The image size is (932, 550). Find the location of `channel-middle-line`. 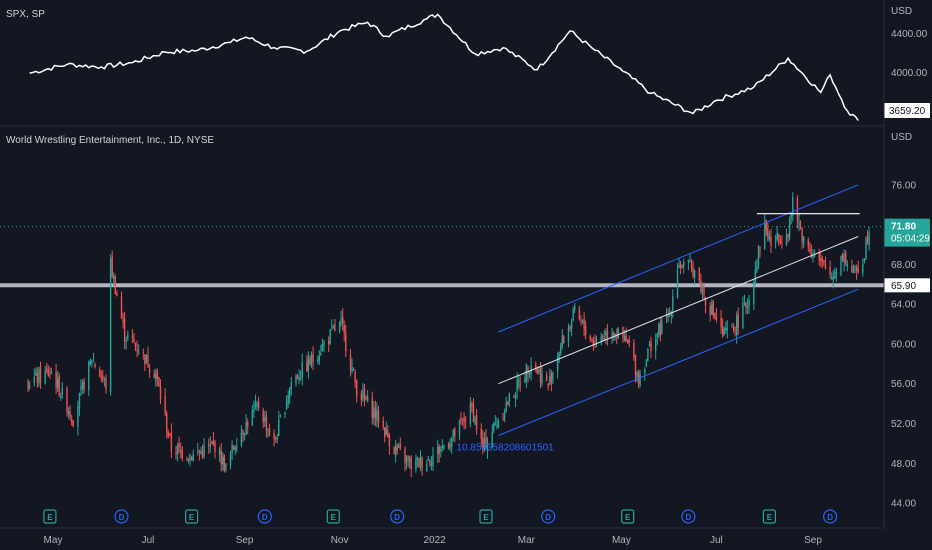

channel-middle-line is located at coordinates (678, 310).